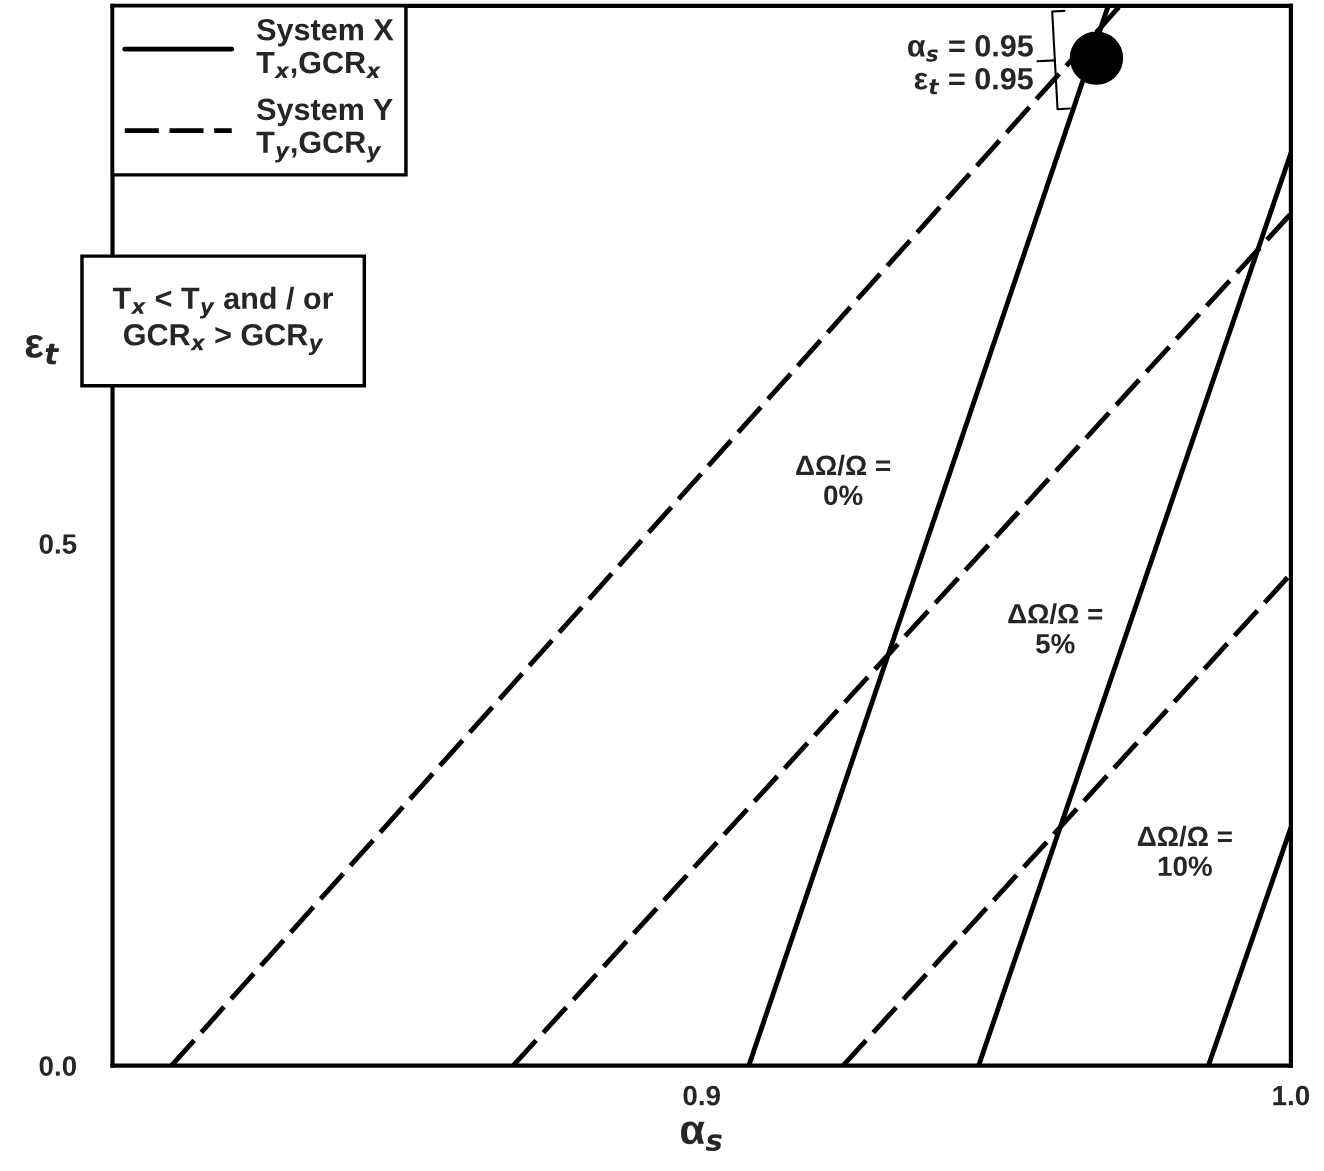  What do you see at coordinates (325, 48) in the screenshot?
I see `legend-label: System X T$_{x}$,GCR$_{x}$` at bounding box center [325, 48].